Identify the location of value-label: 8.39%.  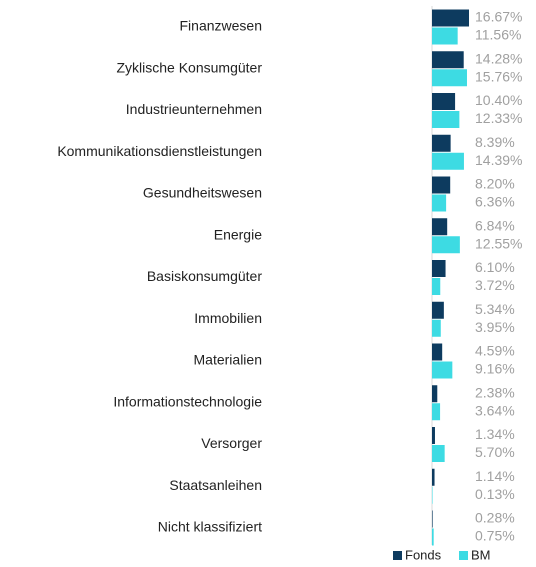
(495, 142).